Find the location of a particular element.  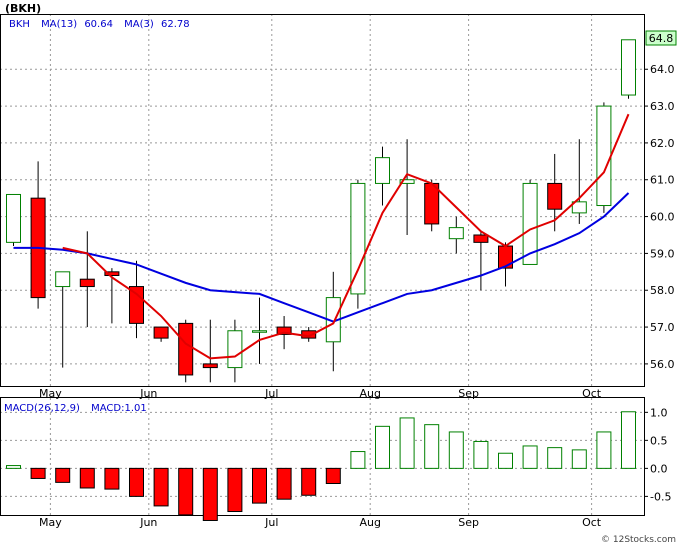

macd-x-tick-label: Aug is located at coordinates (369, 522).